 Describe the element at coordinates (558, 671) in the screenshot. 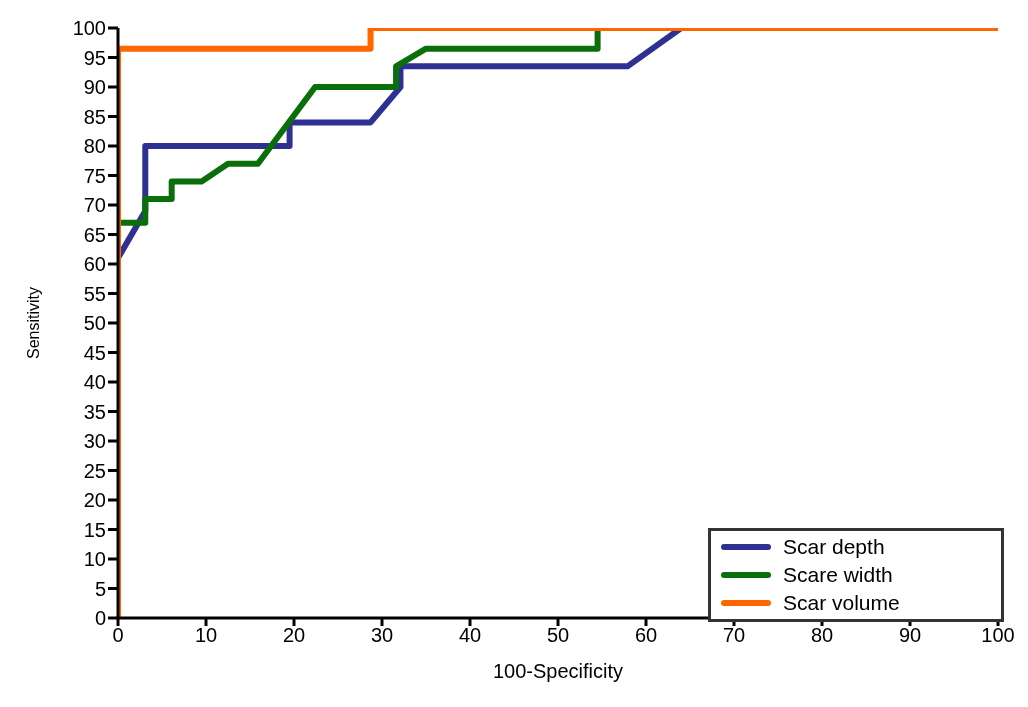

I see `x-axis-title: 100-Specificity` at that location.